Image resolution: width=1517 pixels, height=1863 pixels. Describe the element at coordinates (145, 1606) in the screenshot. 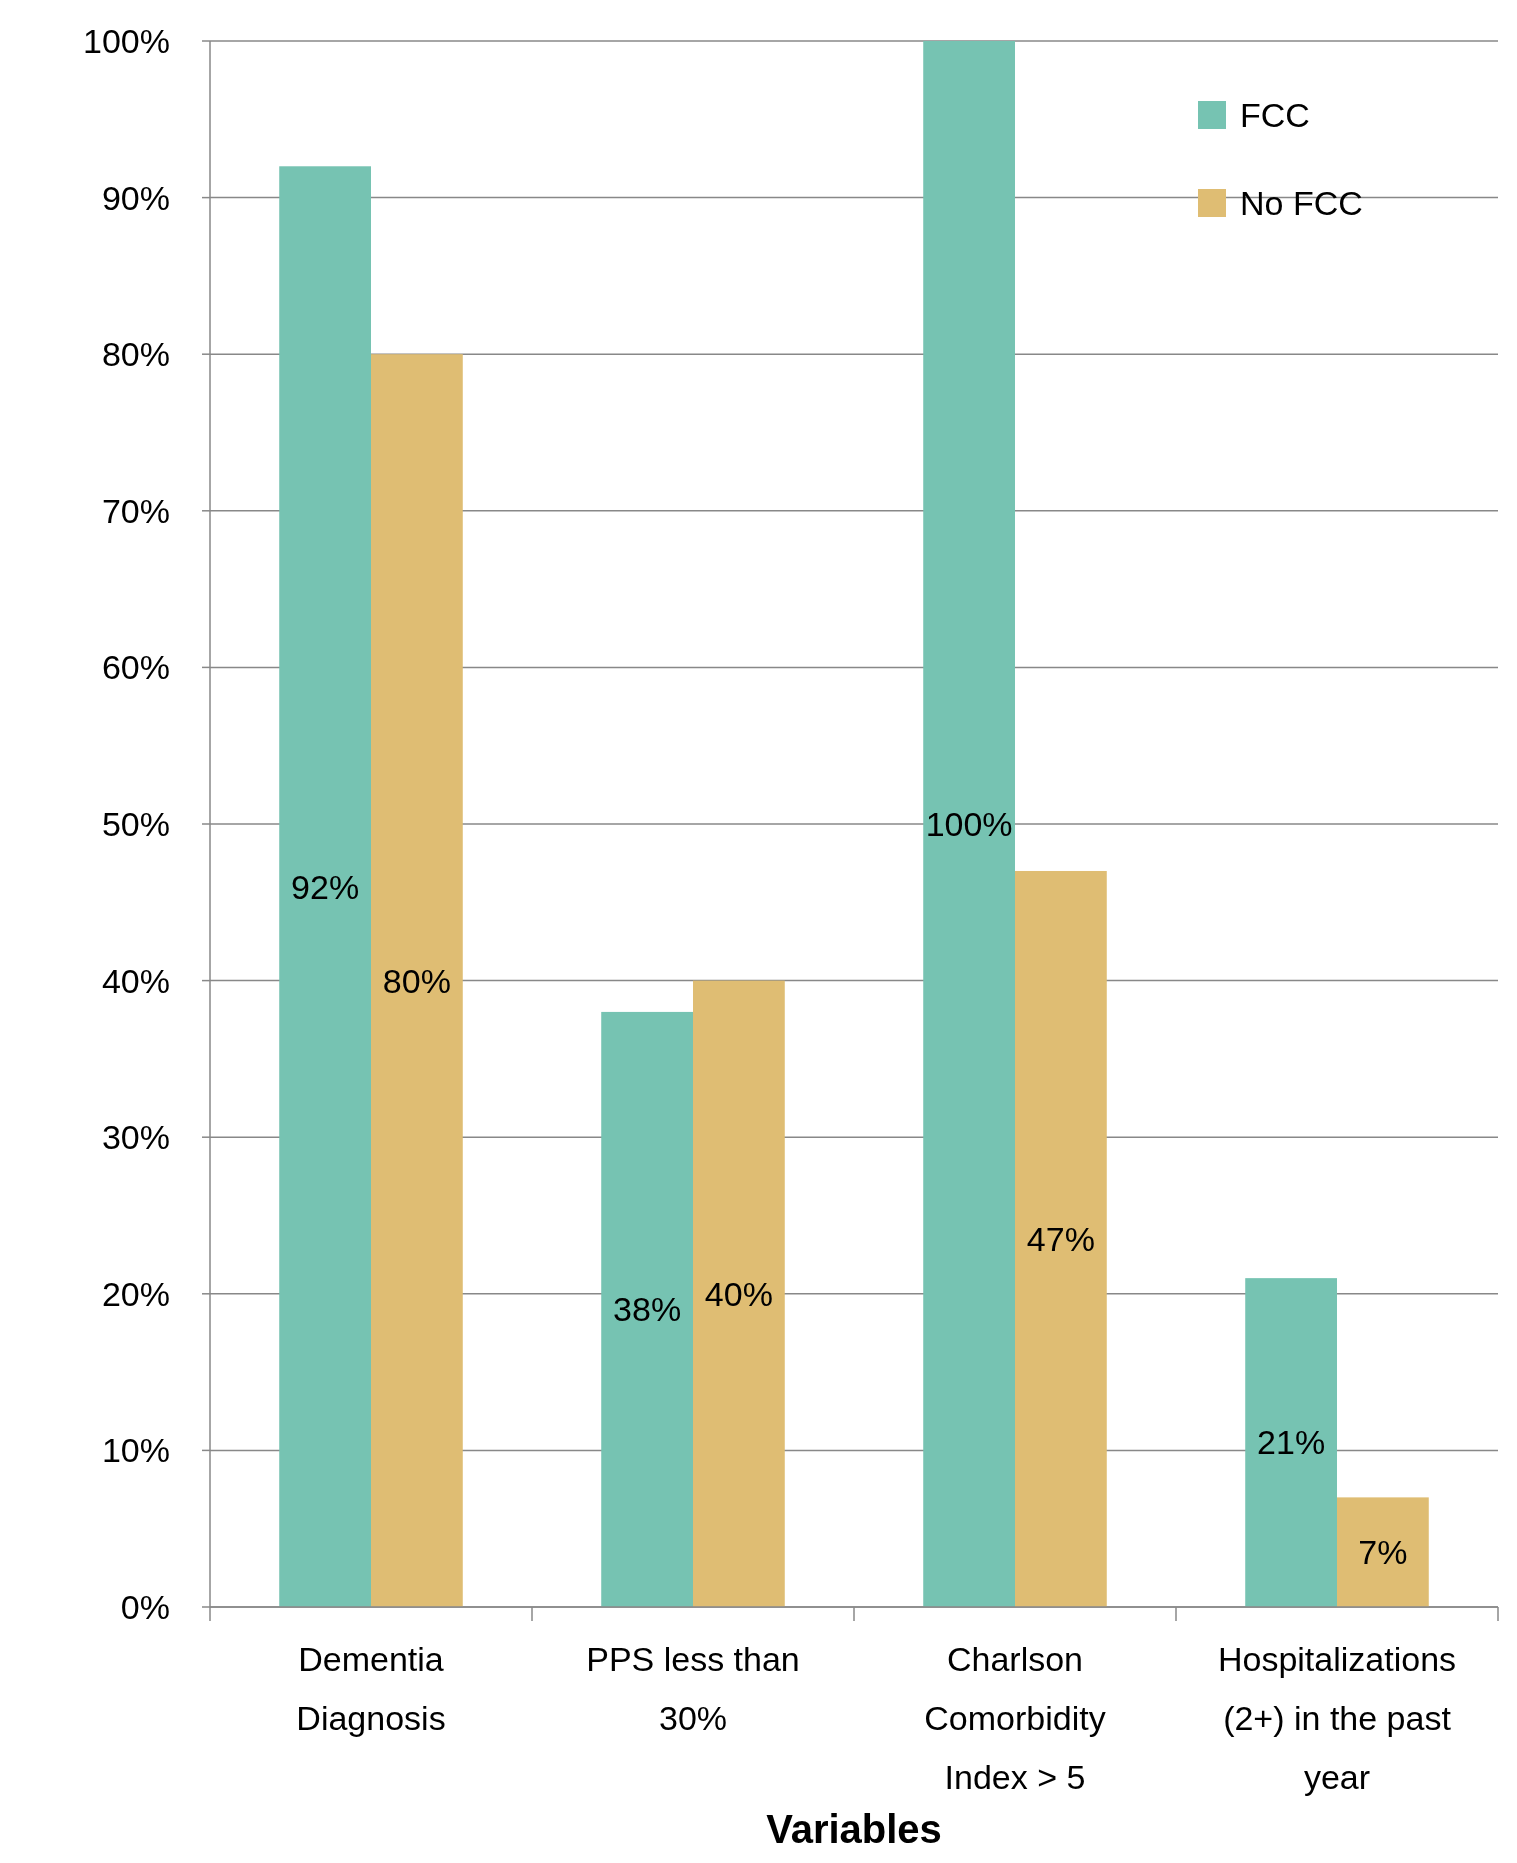

I see `y-tick-label: 0%` at that location.